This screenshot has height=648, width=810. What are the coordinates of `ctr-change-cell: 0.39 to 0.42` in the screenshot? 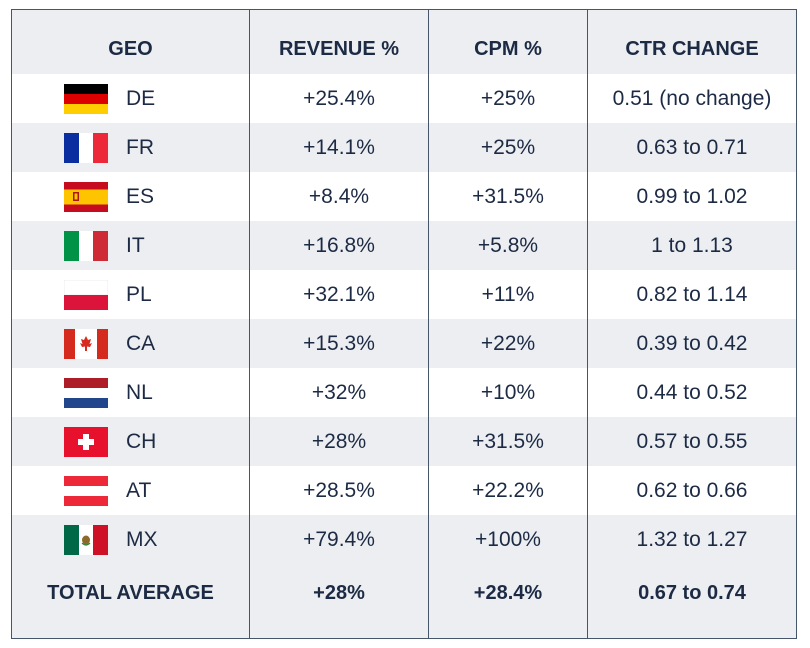 It's located at (692, 343).